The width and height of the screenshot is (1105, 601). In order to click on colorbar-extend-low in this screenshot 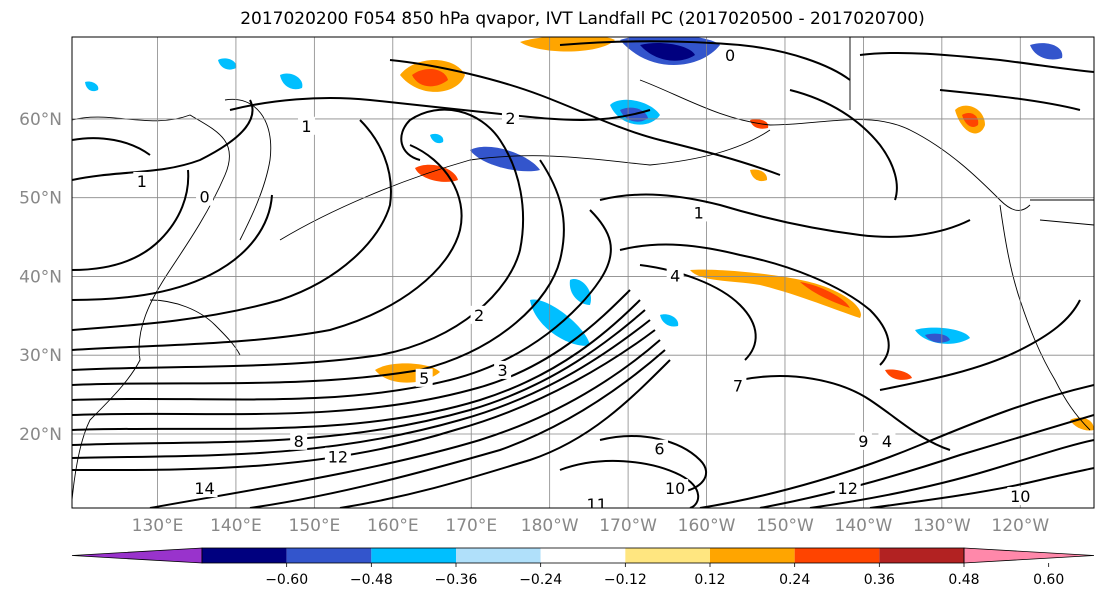, I will do `click(137, 555)`.